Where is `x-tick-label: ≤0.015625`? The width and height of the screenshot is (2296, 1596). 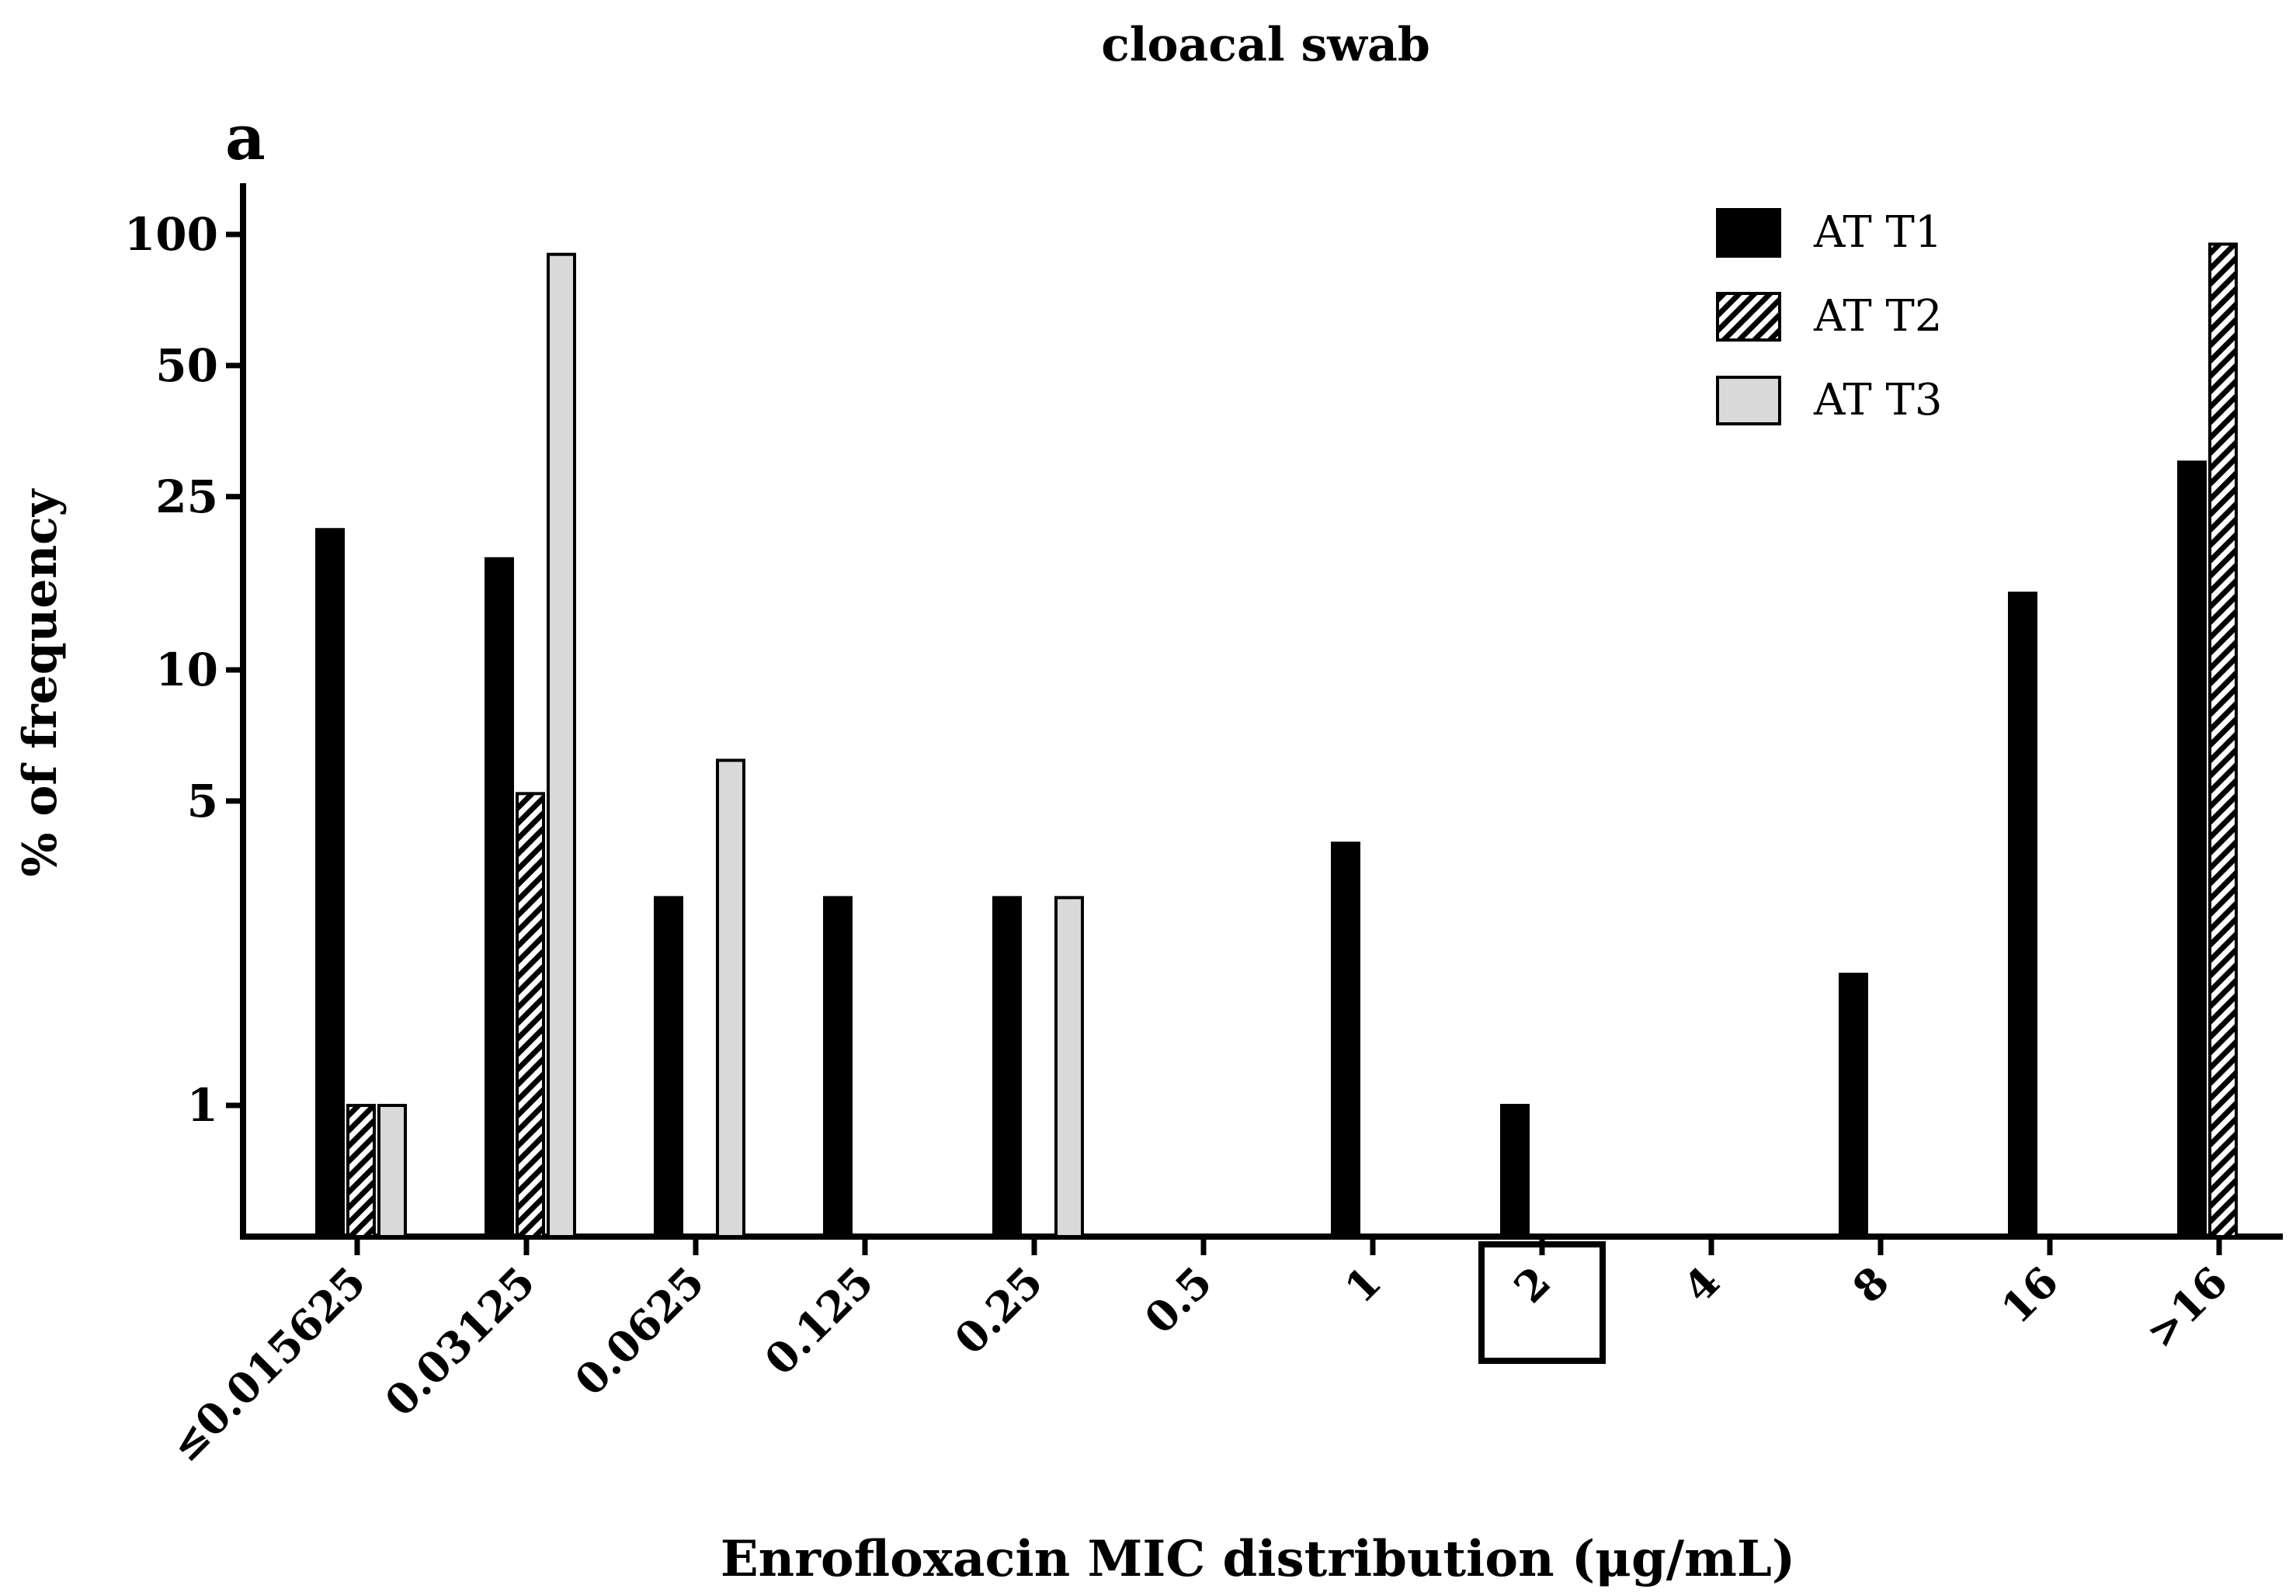
x-tick-label: ≤0.015625 is located at coordinates (268, 1364).